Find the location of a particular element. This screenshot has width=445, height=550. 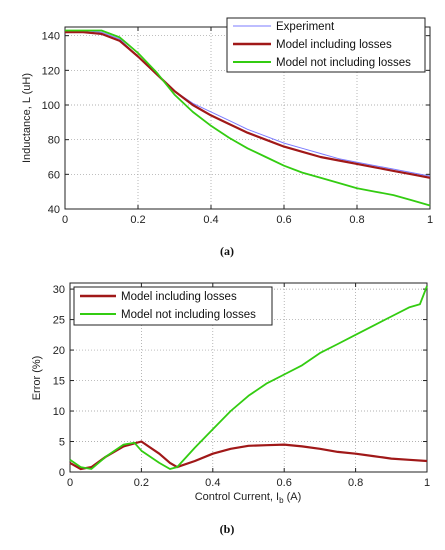

chart-b-x-axis-label-subscript: b is located at coordinates (281, 500).